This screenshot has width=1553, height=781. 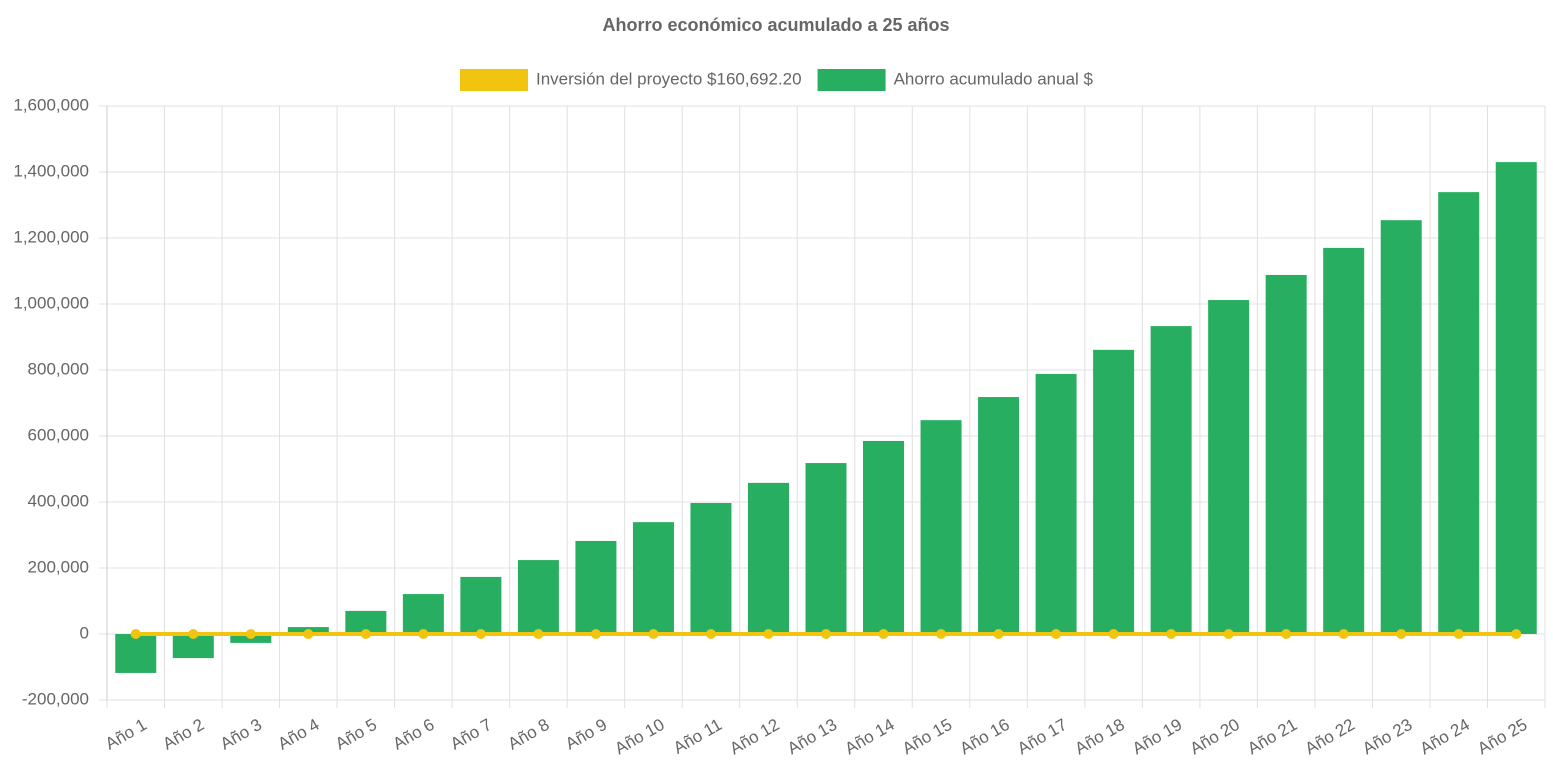 I want to click on x-tick-label: Año 21, so click(x=1272, y=736).